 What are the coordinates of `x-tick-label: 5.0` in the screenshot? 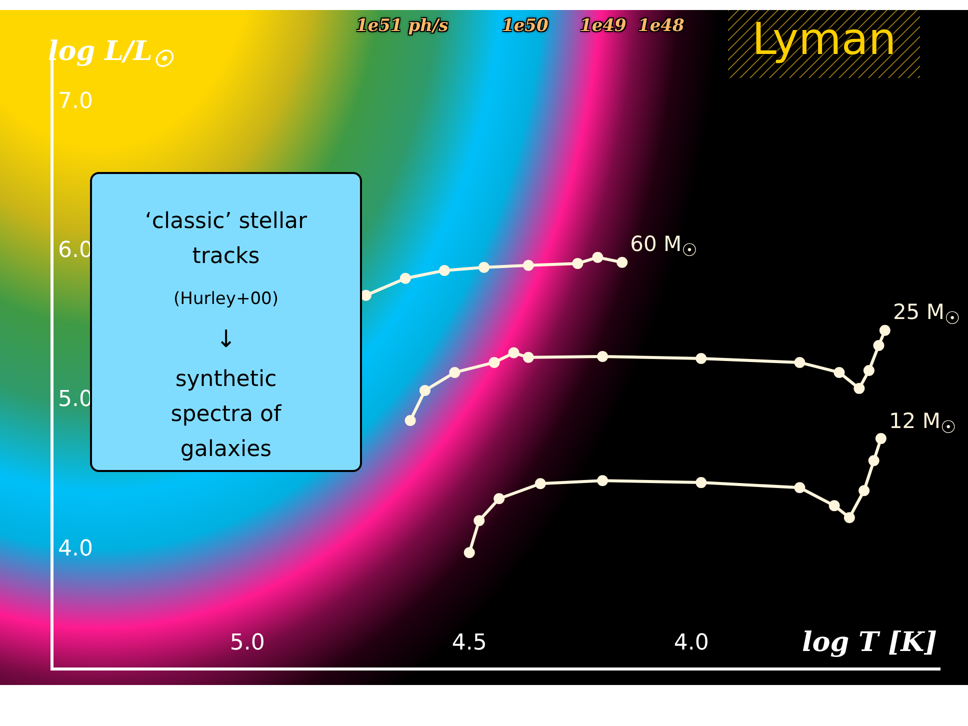 It's located at (247, 643).